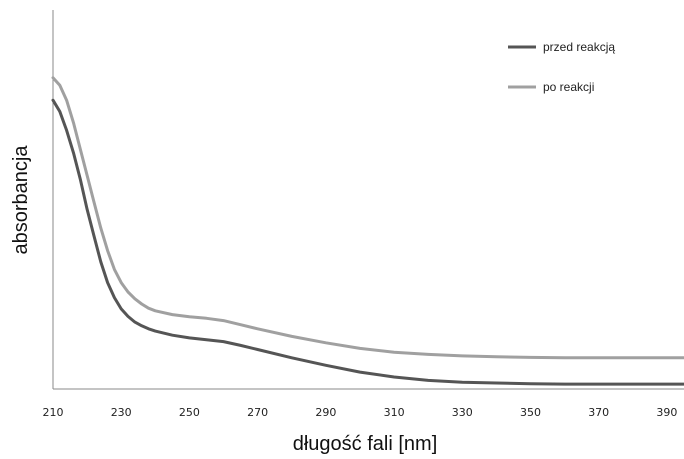 The height and width of the screenshot is (459, 684). Describe the element at coordinates (257, 412) in the screenshot. I see `x-tick-label: 270` at that location.